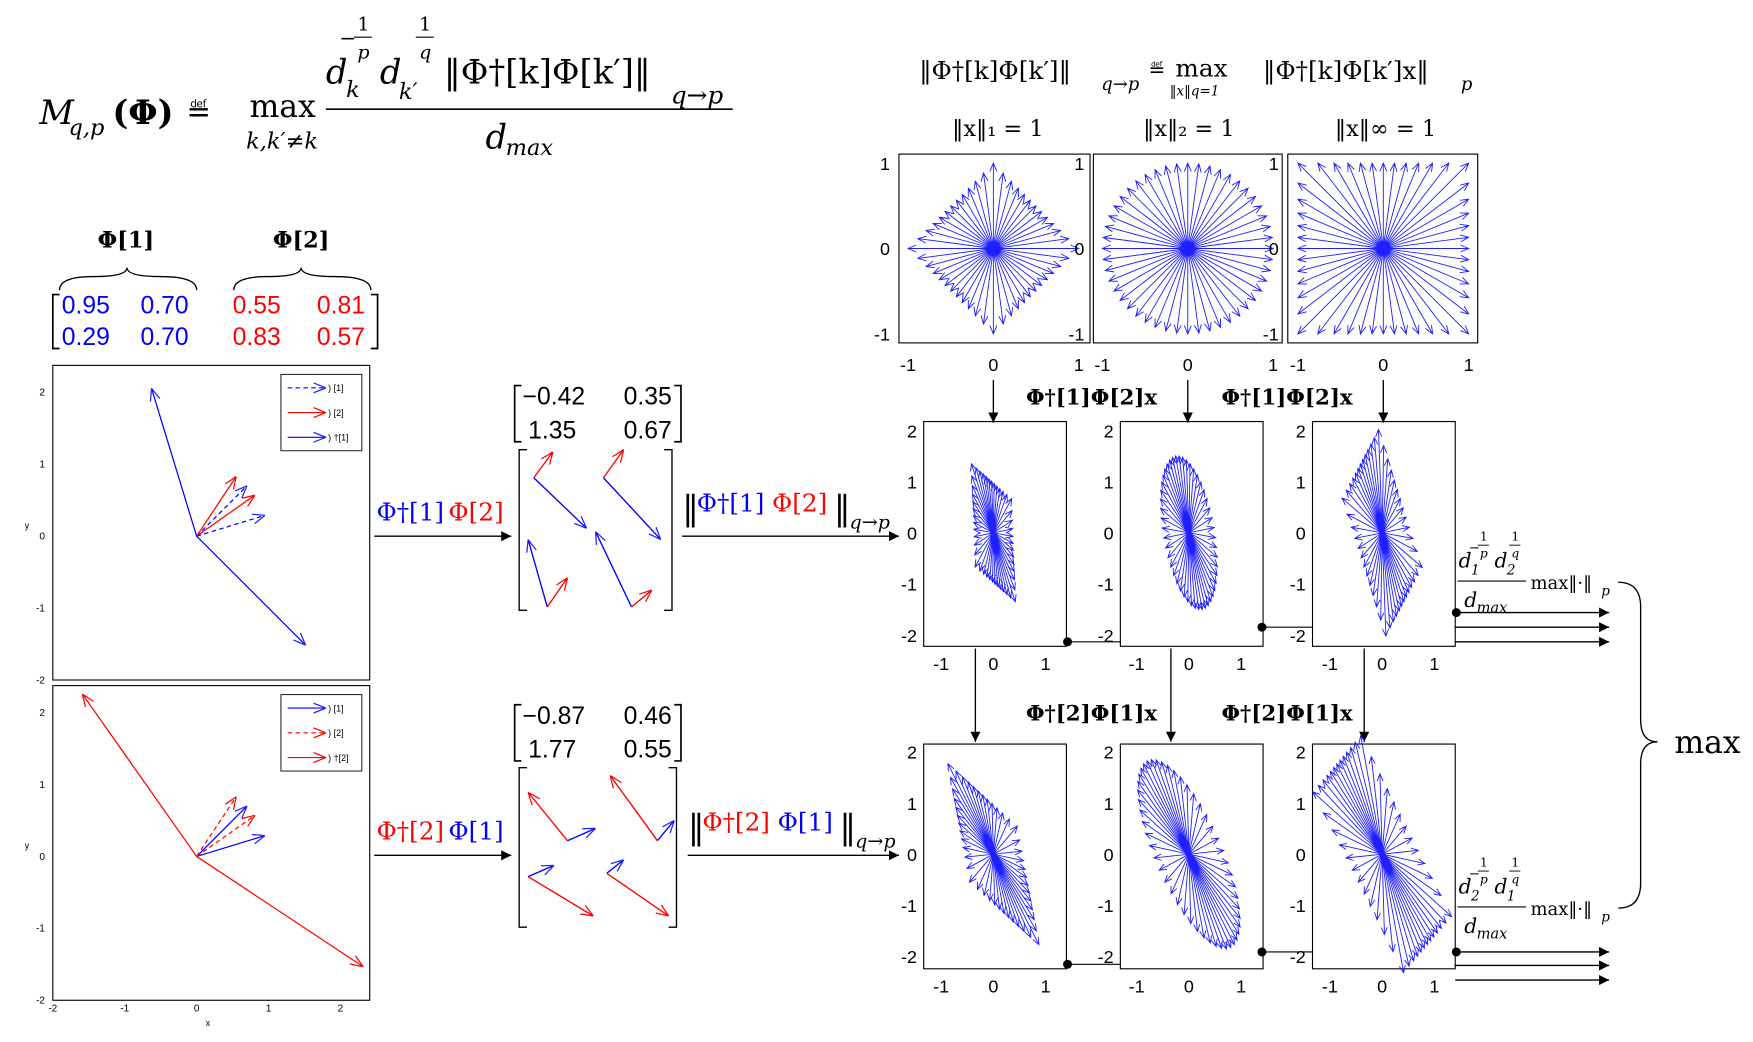 The height and width of the screenshot is (1042, 1753). What do you see at coordinates (164, 337) in the screenshot?
I see `matrix-entry: 0.70` at bounding box center [164, 337].